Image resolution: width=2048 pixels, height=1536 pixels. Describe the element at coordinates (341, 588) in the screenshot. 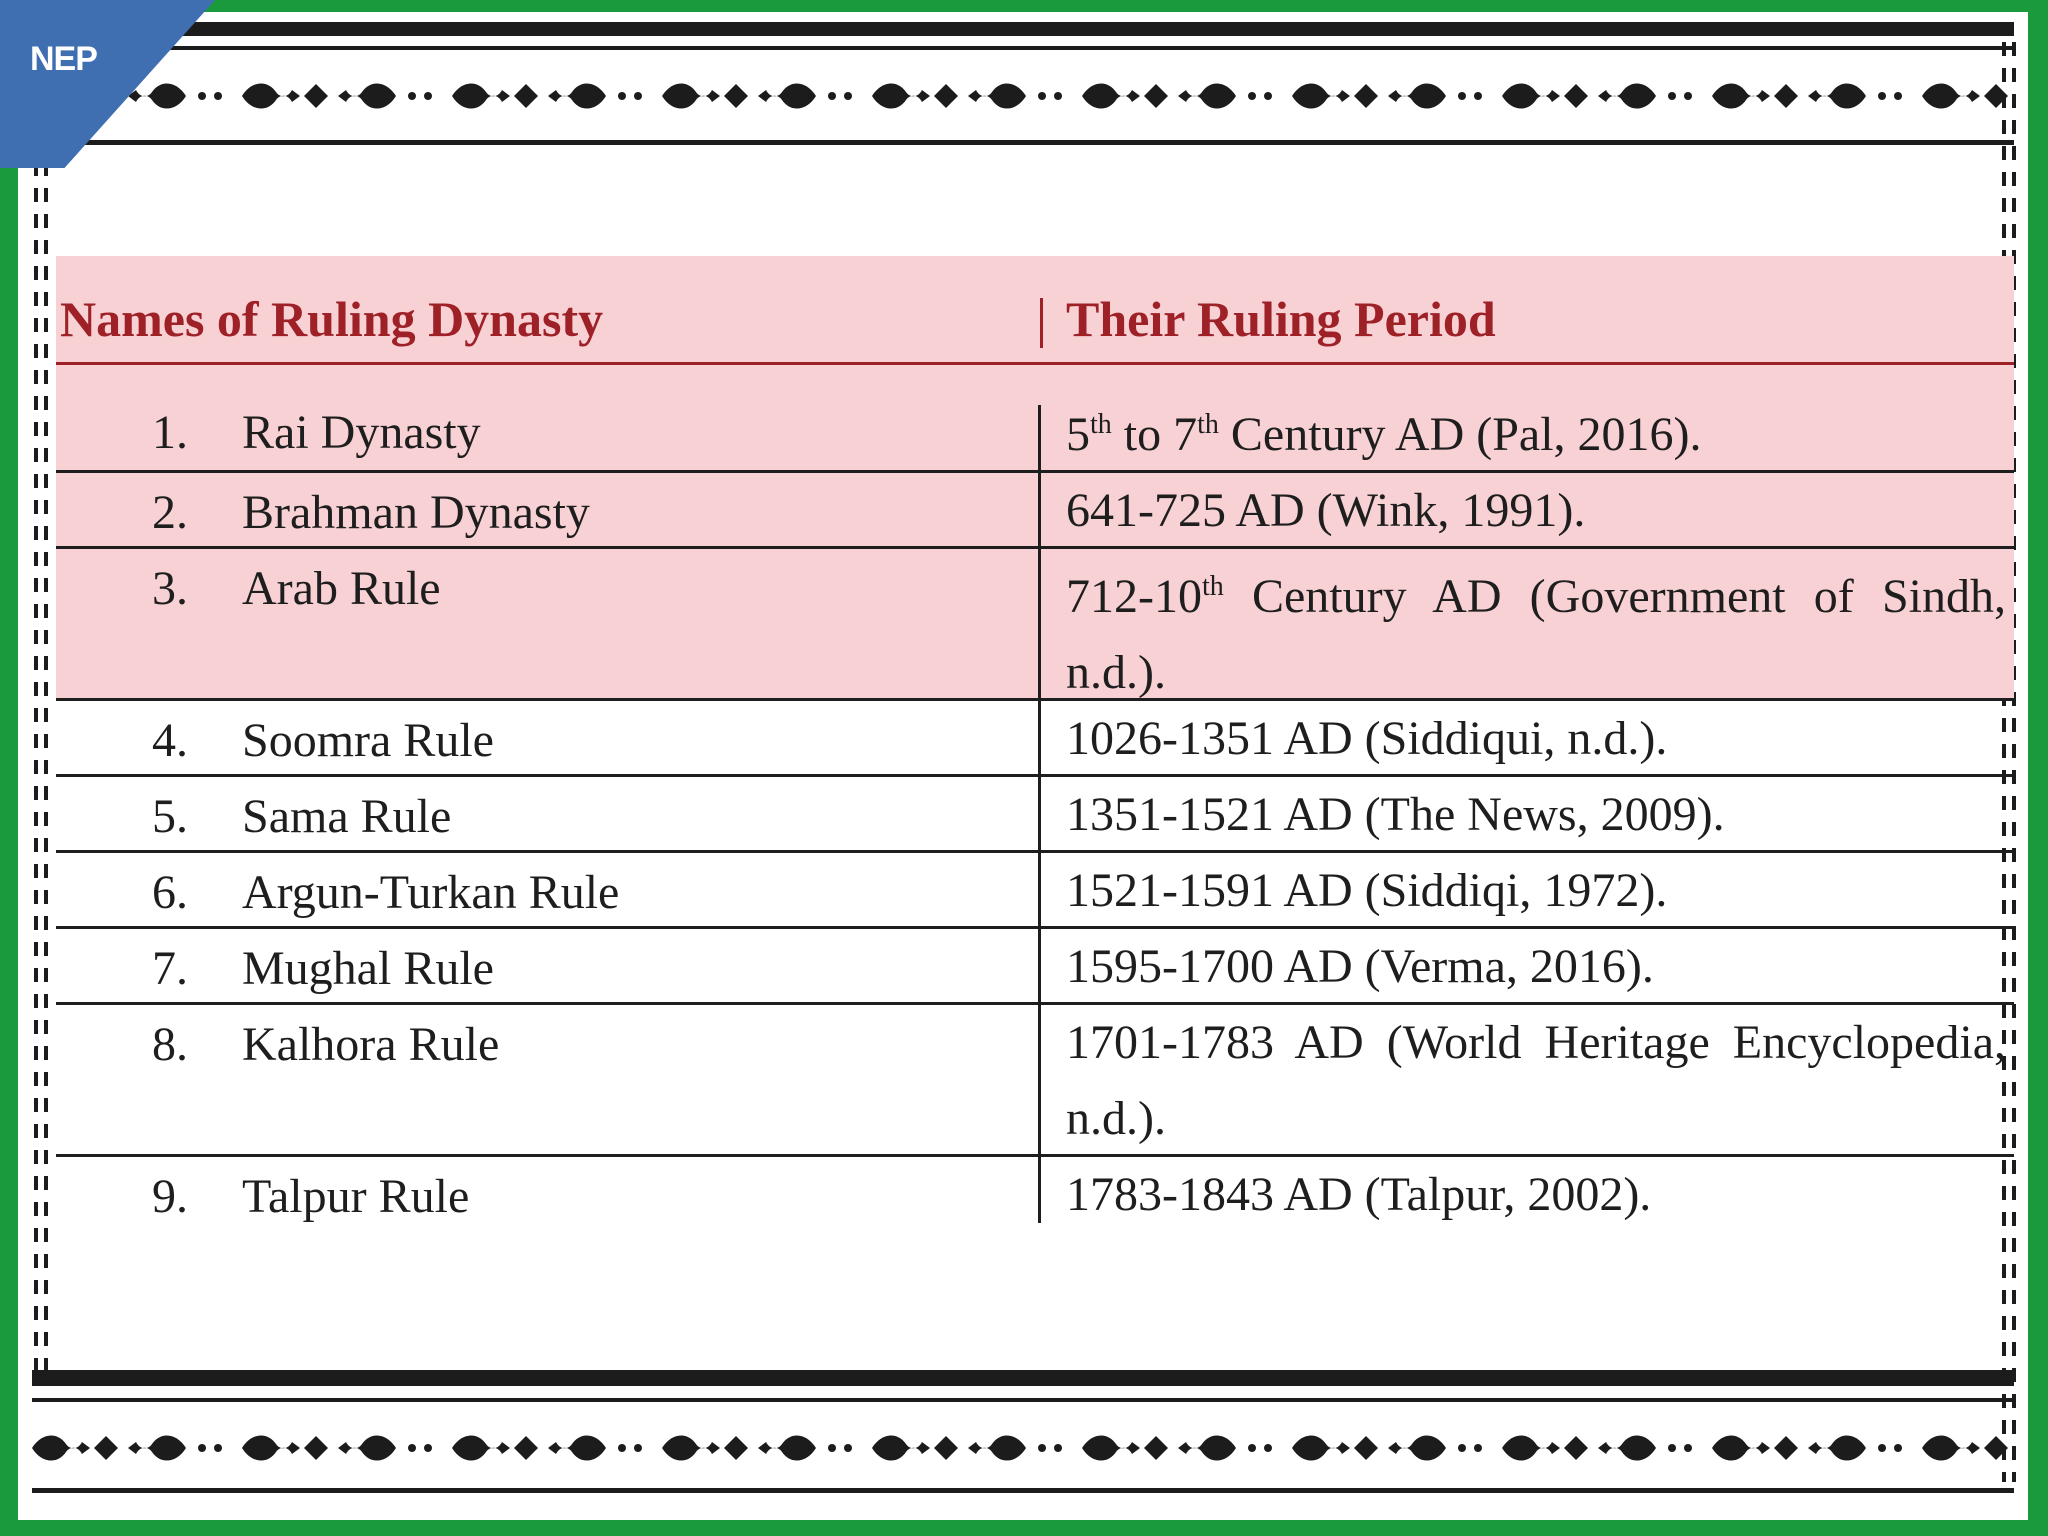

I see `dynasty-name: Arab Rule` at that location.